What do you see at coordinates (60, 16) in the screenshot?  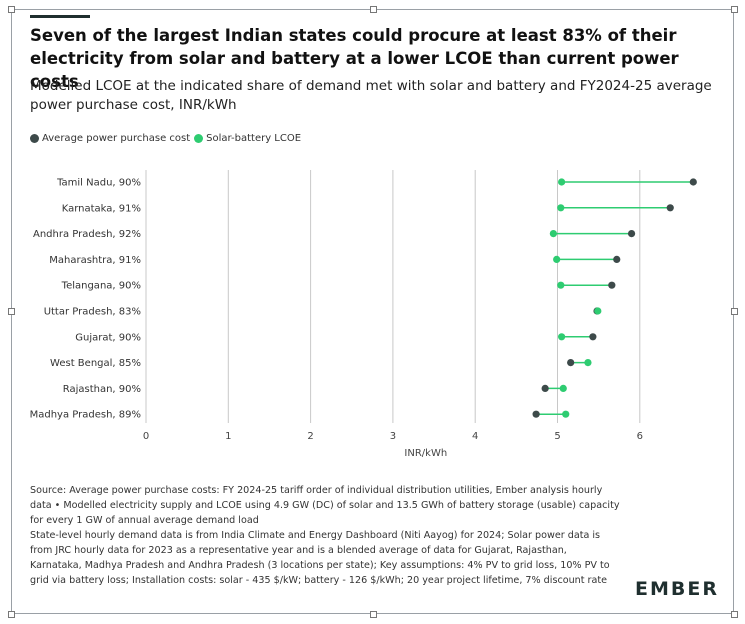 I see `title-accent-bar` at bounding box center [60, 16].